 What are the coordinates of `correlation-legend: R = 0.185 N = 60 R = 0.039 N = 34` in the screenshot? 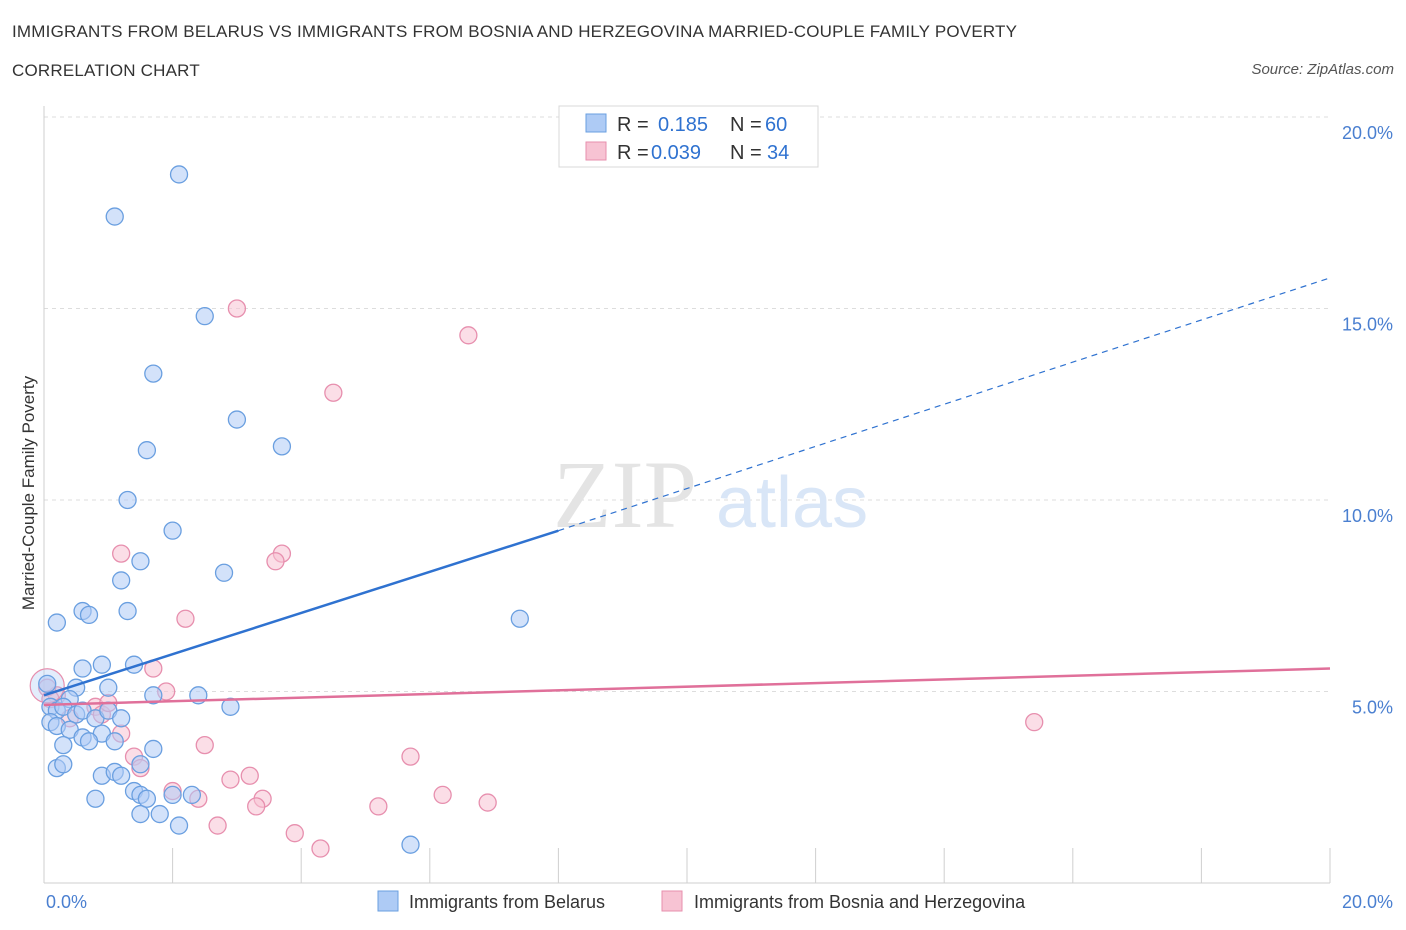 It's located at (688, 136).